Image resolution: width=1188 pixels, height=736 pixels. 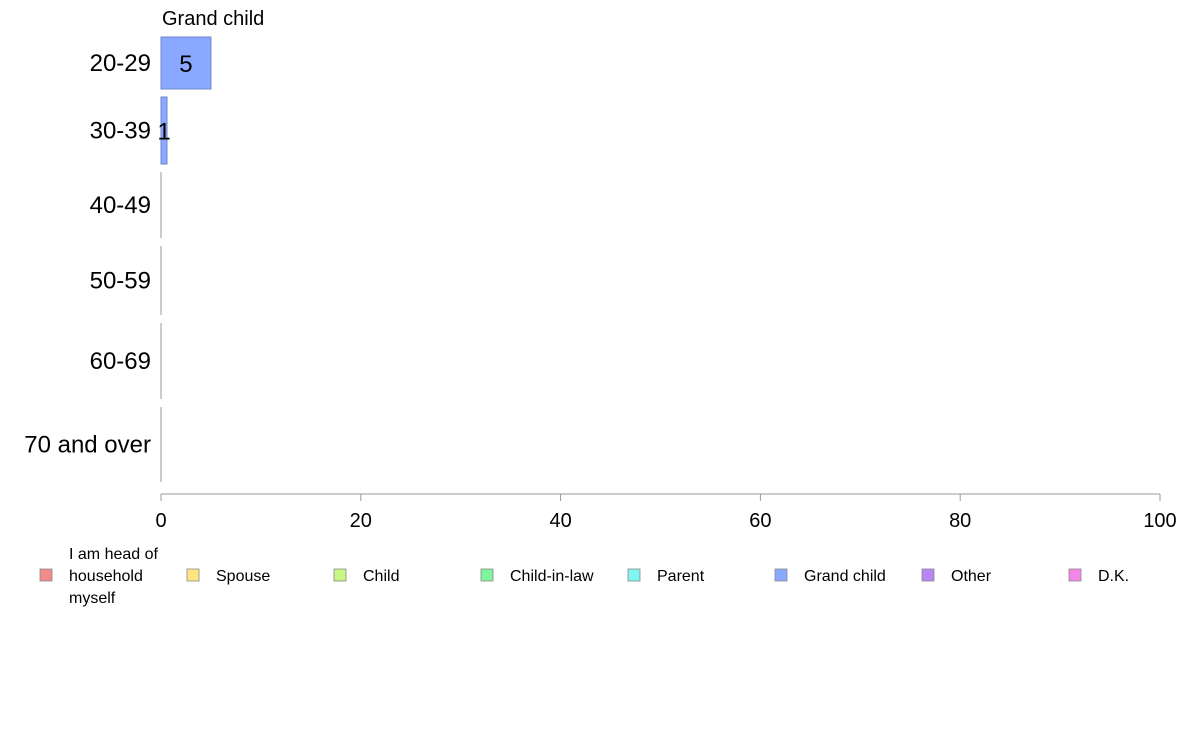 I want to click on legend-label: Other, so click(x=971, y=576).